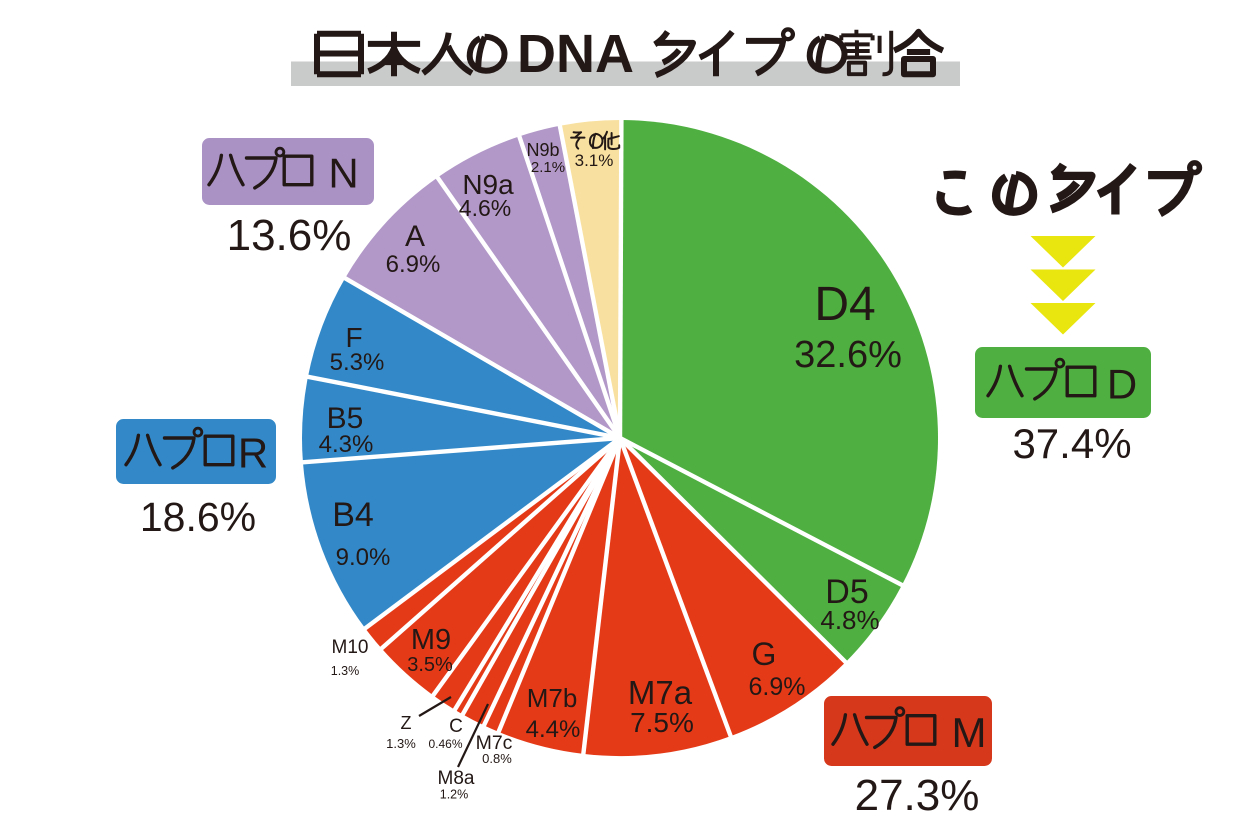  What do you see at coordinates (253, 453) in the screenshot?
I see `svg-text: R` at bounding box center [253, 453].